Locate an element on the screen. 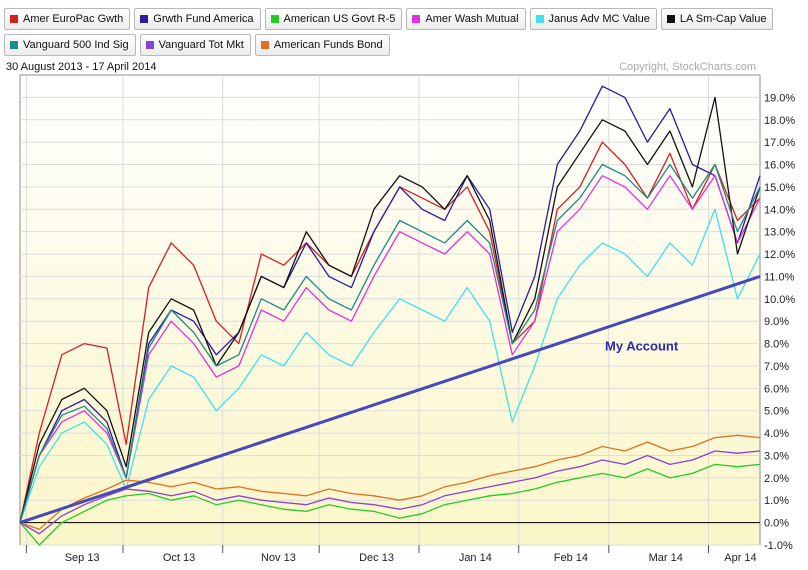  x-tick-label: Oct 13 is located at coordinates (179, 558).